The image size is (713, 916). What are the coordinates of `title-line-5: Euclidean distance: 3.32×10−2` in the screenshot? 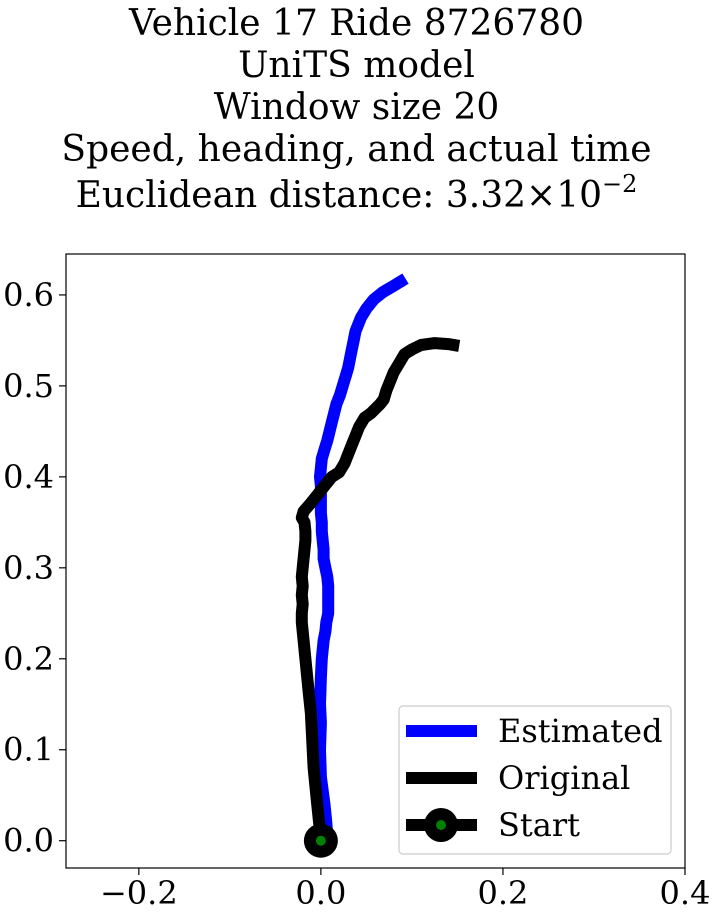 It's located at (356, 194).